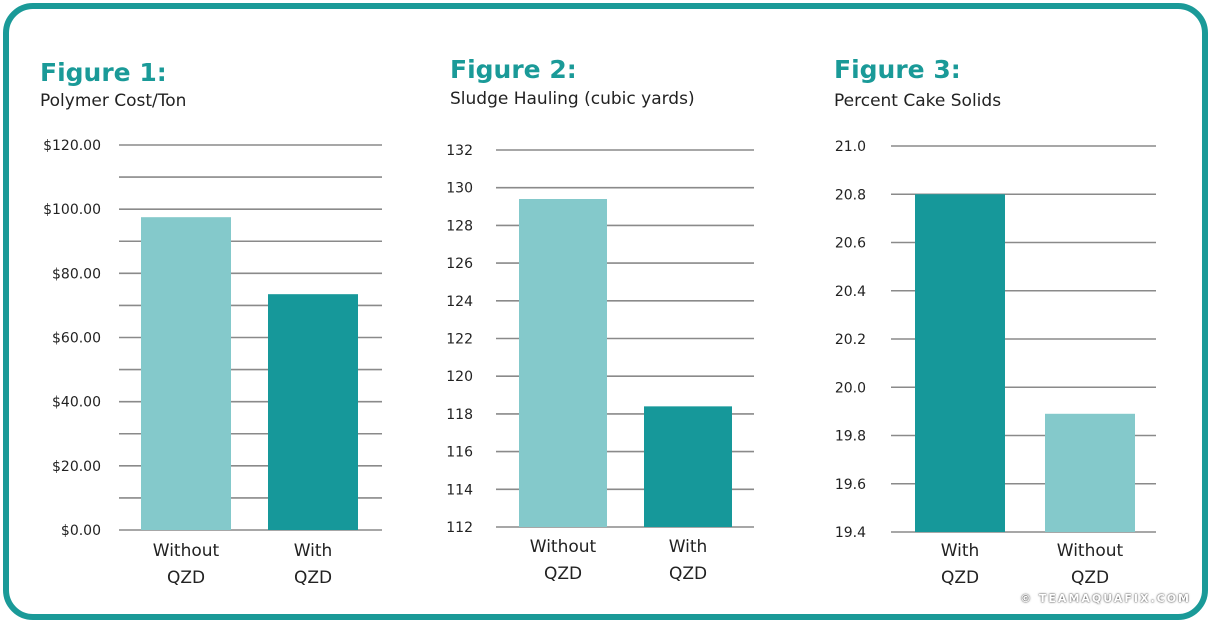 The width and height of the screenshot is (1209, 621). I want to click on y-tick-label: 120, so click(459, 377).